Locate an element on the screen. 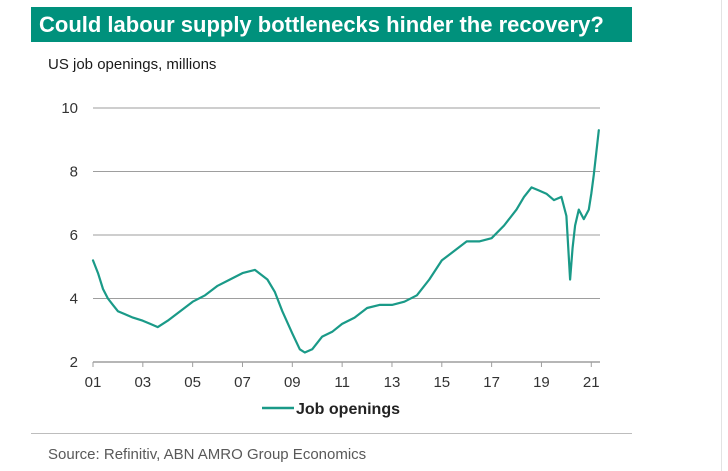 The width and height of the screenshot is (728, 471). x-tick-label: 05 is located at coordinates (192, 382).